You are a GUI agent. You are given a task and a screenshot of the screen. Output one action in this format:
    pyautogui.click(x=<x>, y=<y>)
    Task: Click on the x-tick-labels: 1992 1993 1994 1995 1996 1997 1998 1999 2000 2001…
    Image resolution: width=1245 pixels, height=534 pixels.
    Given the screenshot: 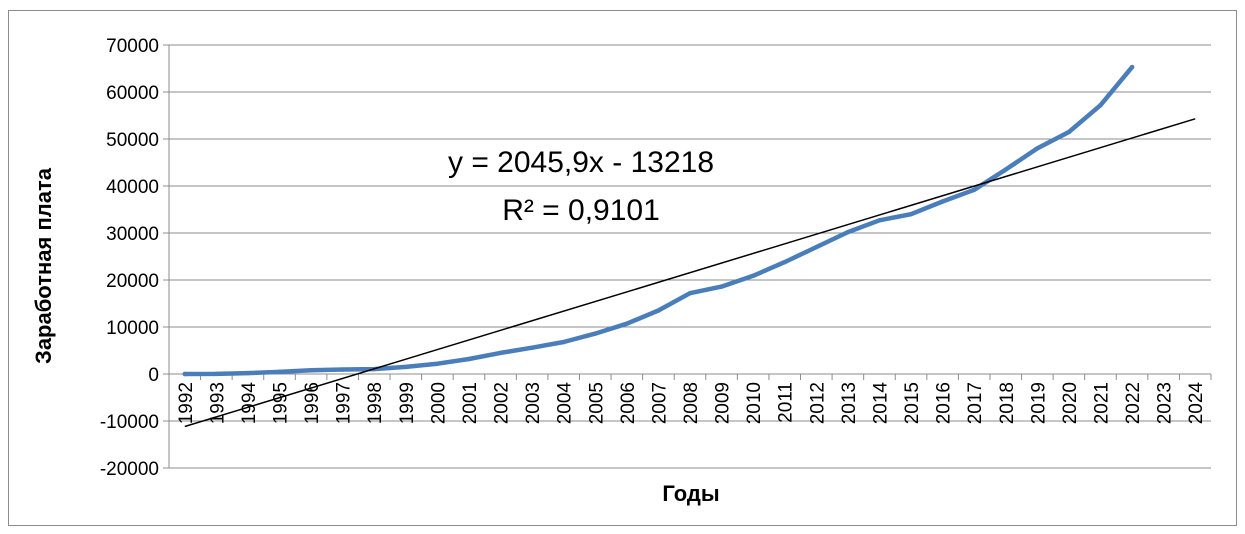 What is the action you would take?
    pyautogui.click(x=691, y=403)
    